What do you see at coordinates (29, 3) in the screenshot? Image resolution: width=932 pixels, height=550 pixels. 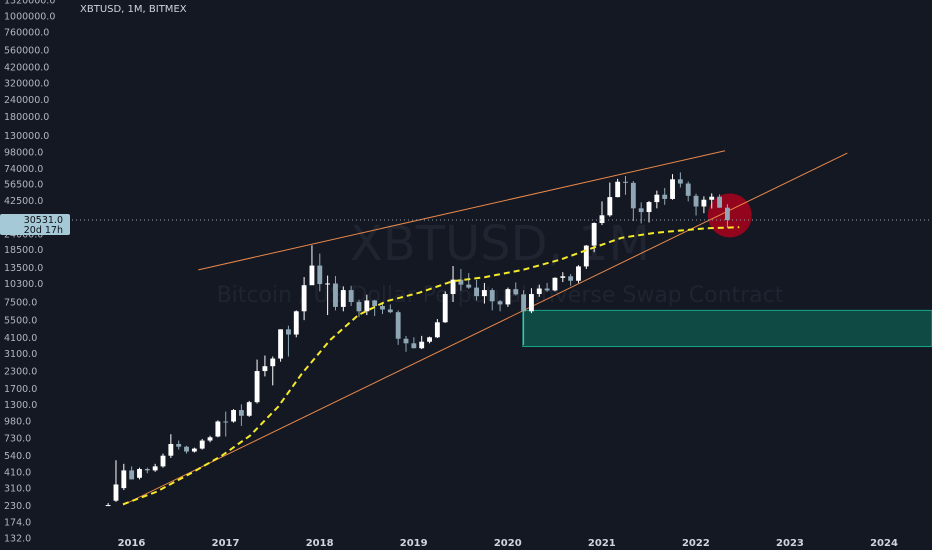 I see `y-tick-label: 1320000.0` at bounding box center [29, 3].